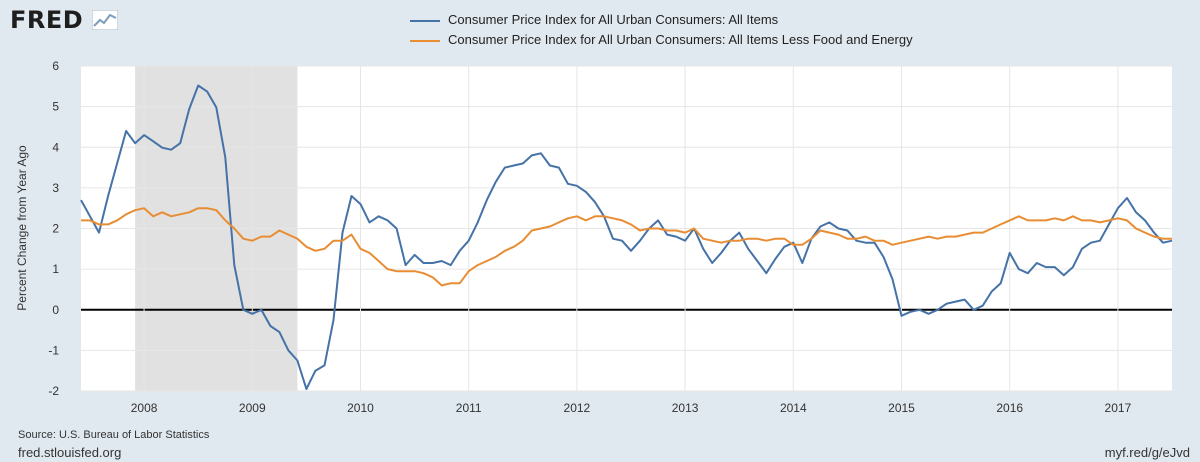 This screenshot has height=462, width=1200. Describe the element at coordinates (55, 310) in the screenshot. I see `y-tick-label: 0` at that location.